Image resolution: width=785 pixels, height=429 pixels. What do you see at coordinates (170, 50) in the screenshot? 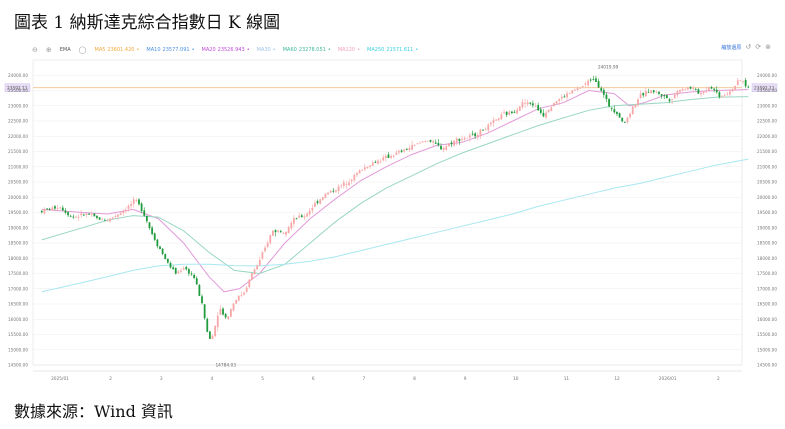
I see `legend-ma10: MA10 23577.091 •` at bounding box center [170, 50].